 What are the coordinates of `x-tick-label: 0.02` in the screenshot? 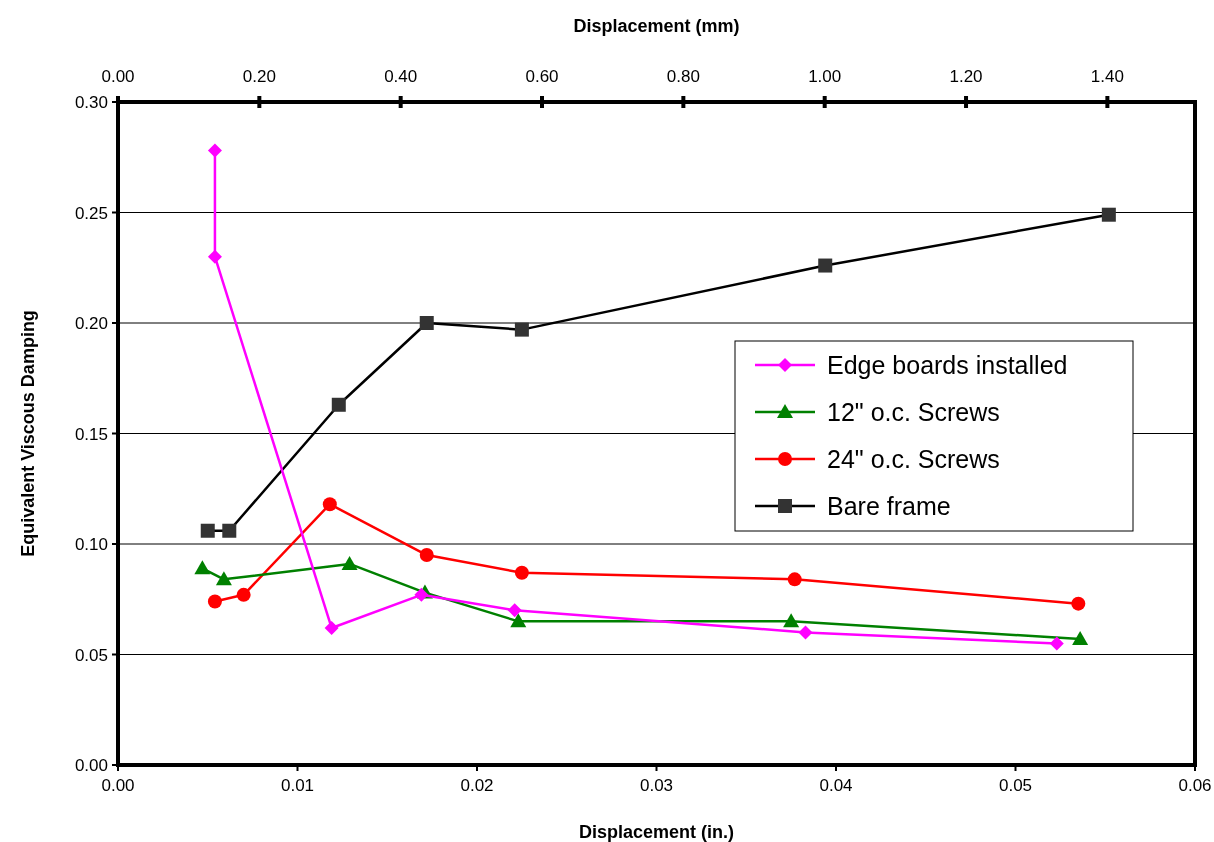 It's located at (477, 785).